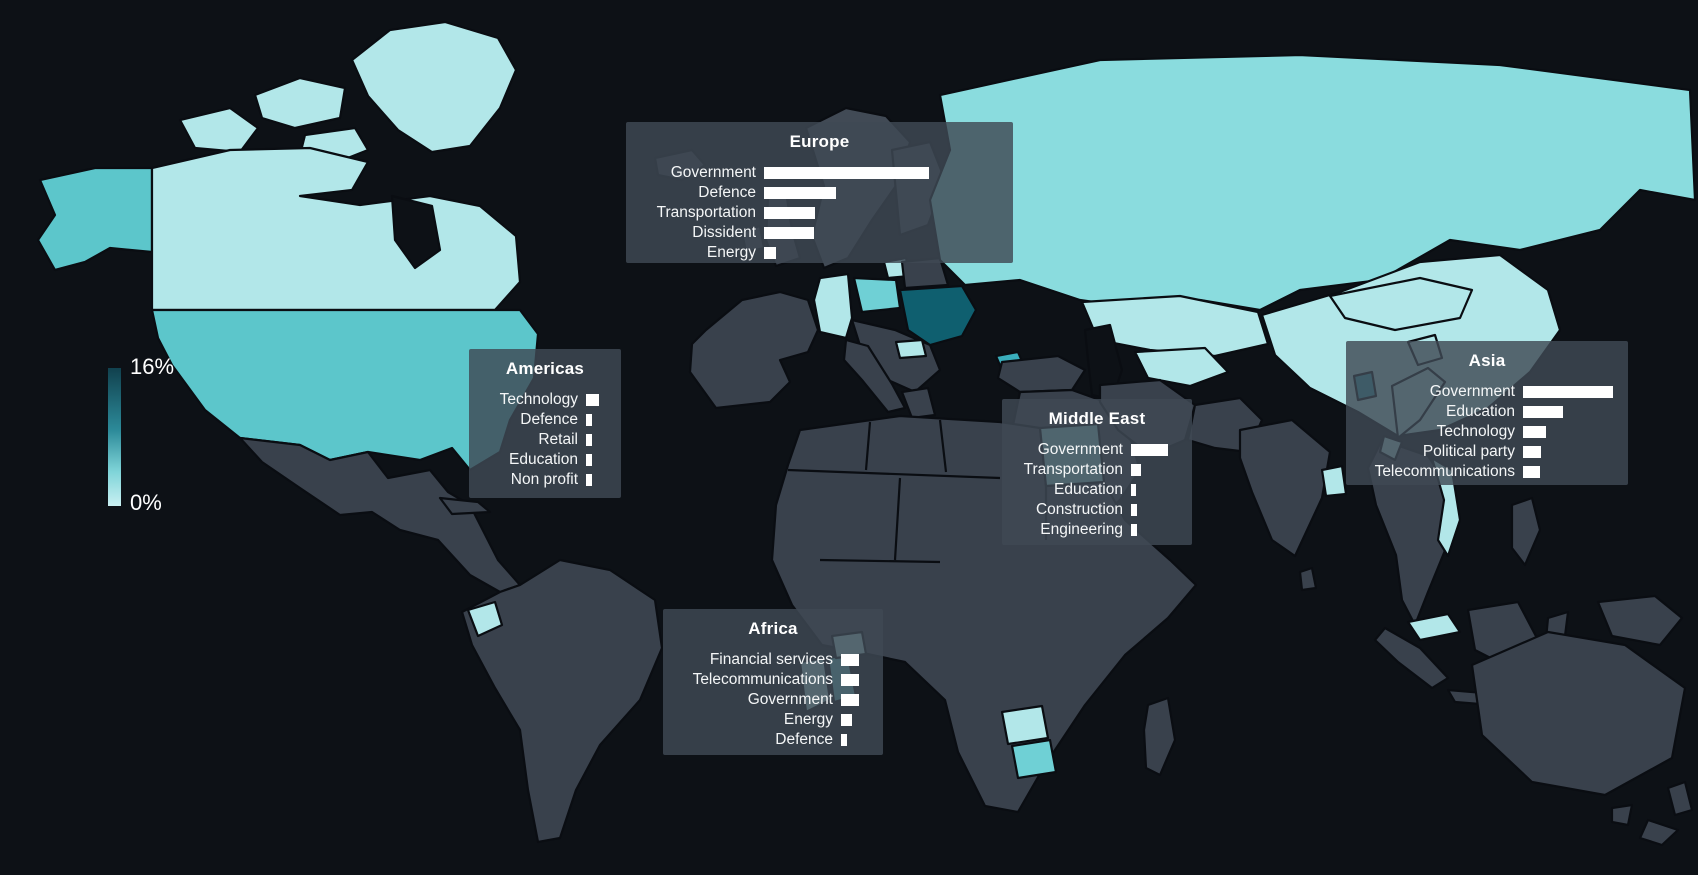  What do you see at coordinates (833, 306) in the screenshot?
I see `country-germany` at bounding box center [833, 306].